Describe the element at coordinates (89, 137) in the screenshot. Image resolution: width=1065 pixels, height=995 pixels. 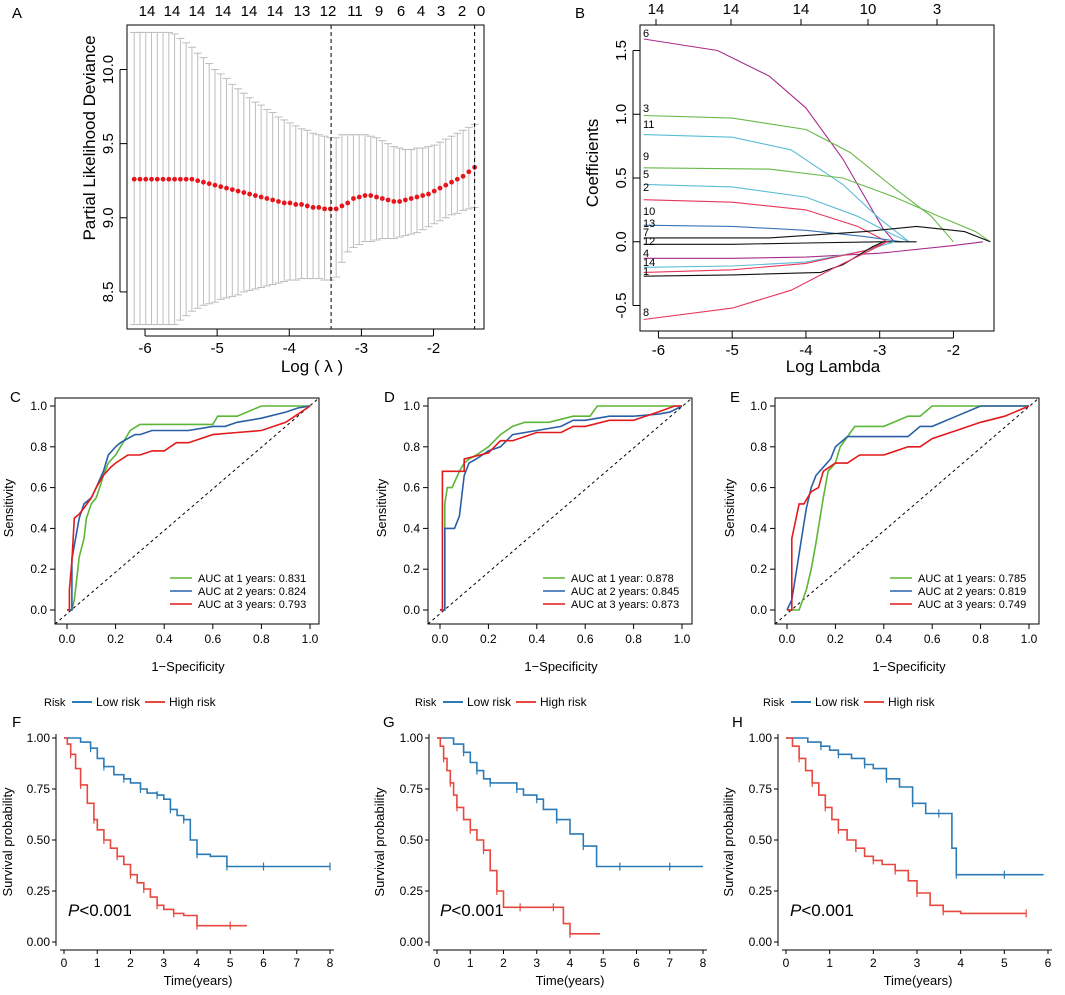
I see `y-axis-label: Partial Likelihood Deviance` at that location.